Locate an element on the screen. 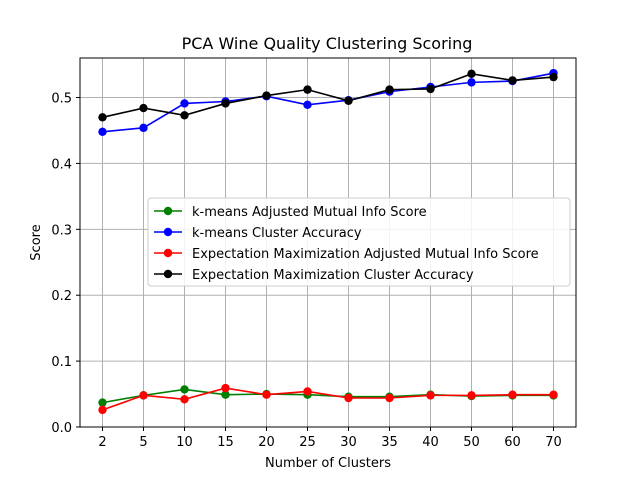  y-tick-label: 0.1 is located at coordinates (61, 362).